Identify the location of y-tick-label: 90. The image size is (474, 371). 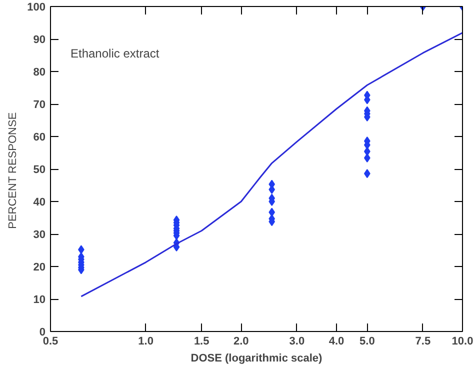
(39, 40).